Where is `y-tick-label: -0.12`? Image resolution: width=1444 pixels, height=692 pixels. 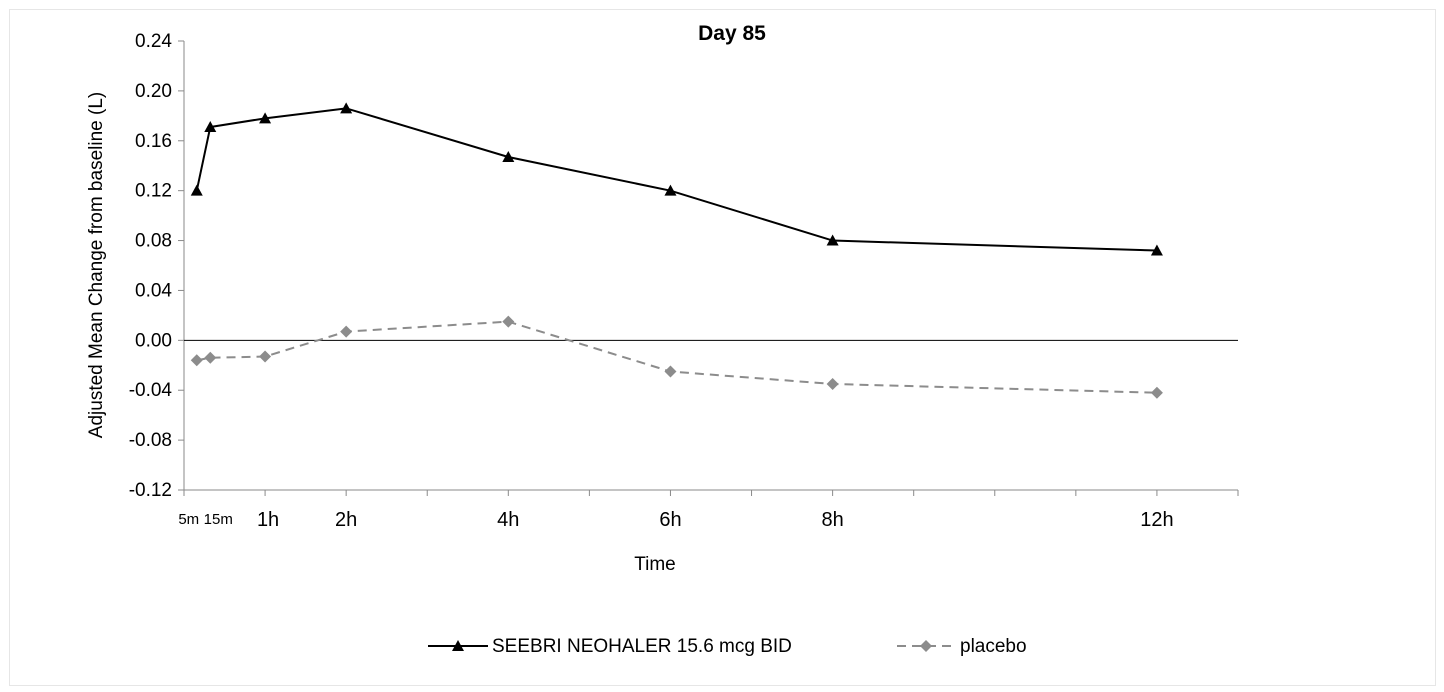 y-tick-label: -0.12 is located at coordinates (150, 490).